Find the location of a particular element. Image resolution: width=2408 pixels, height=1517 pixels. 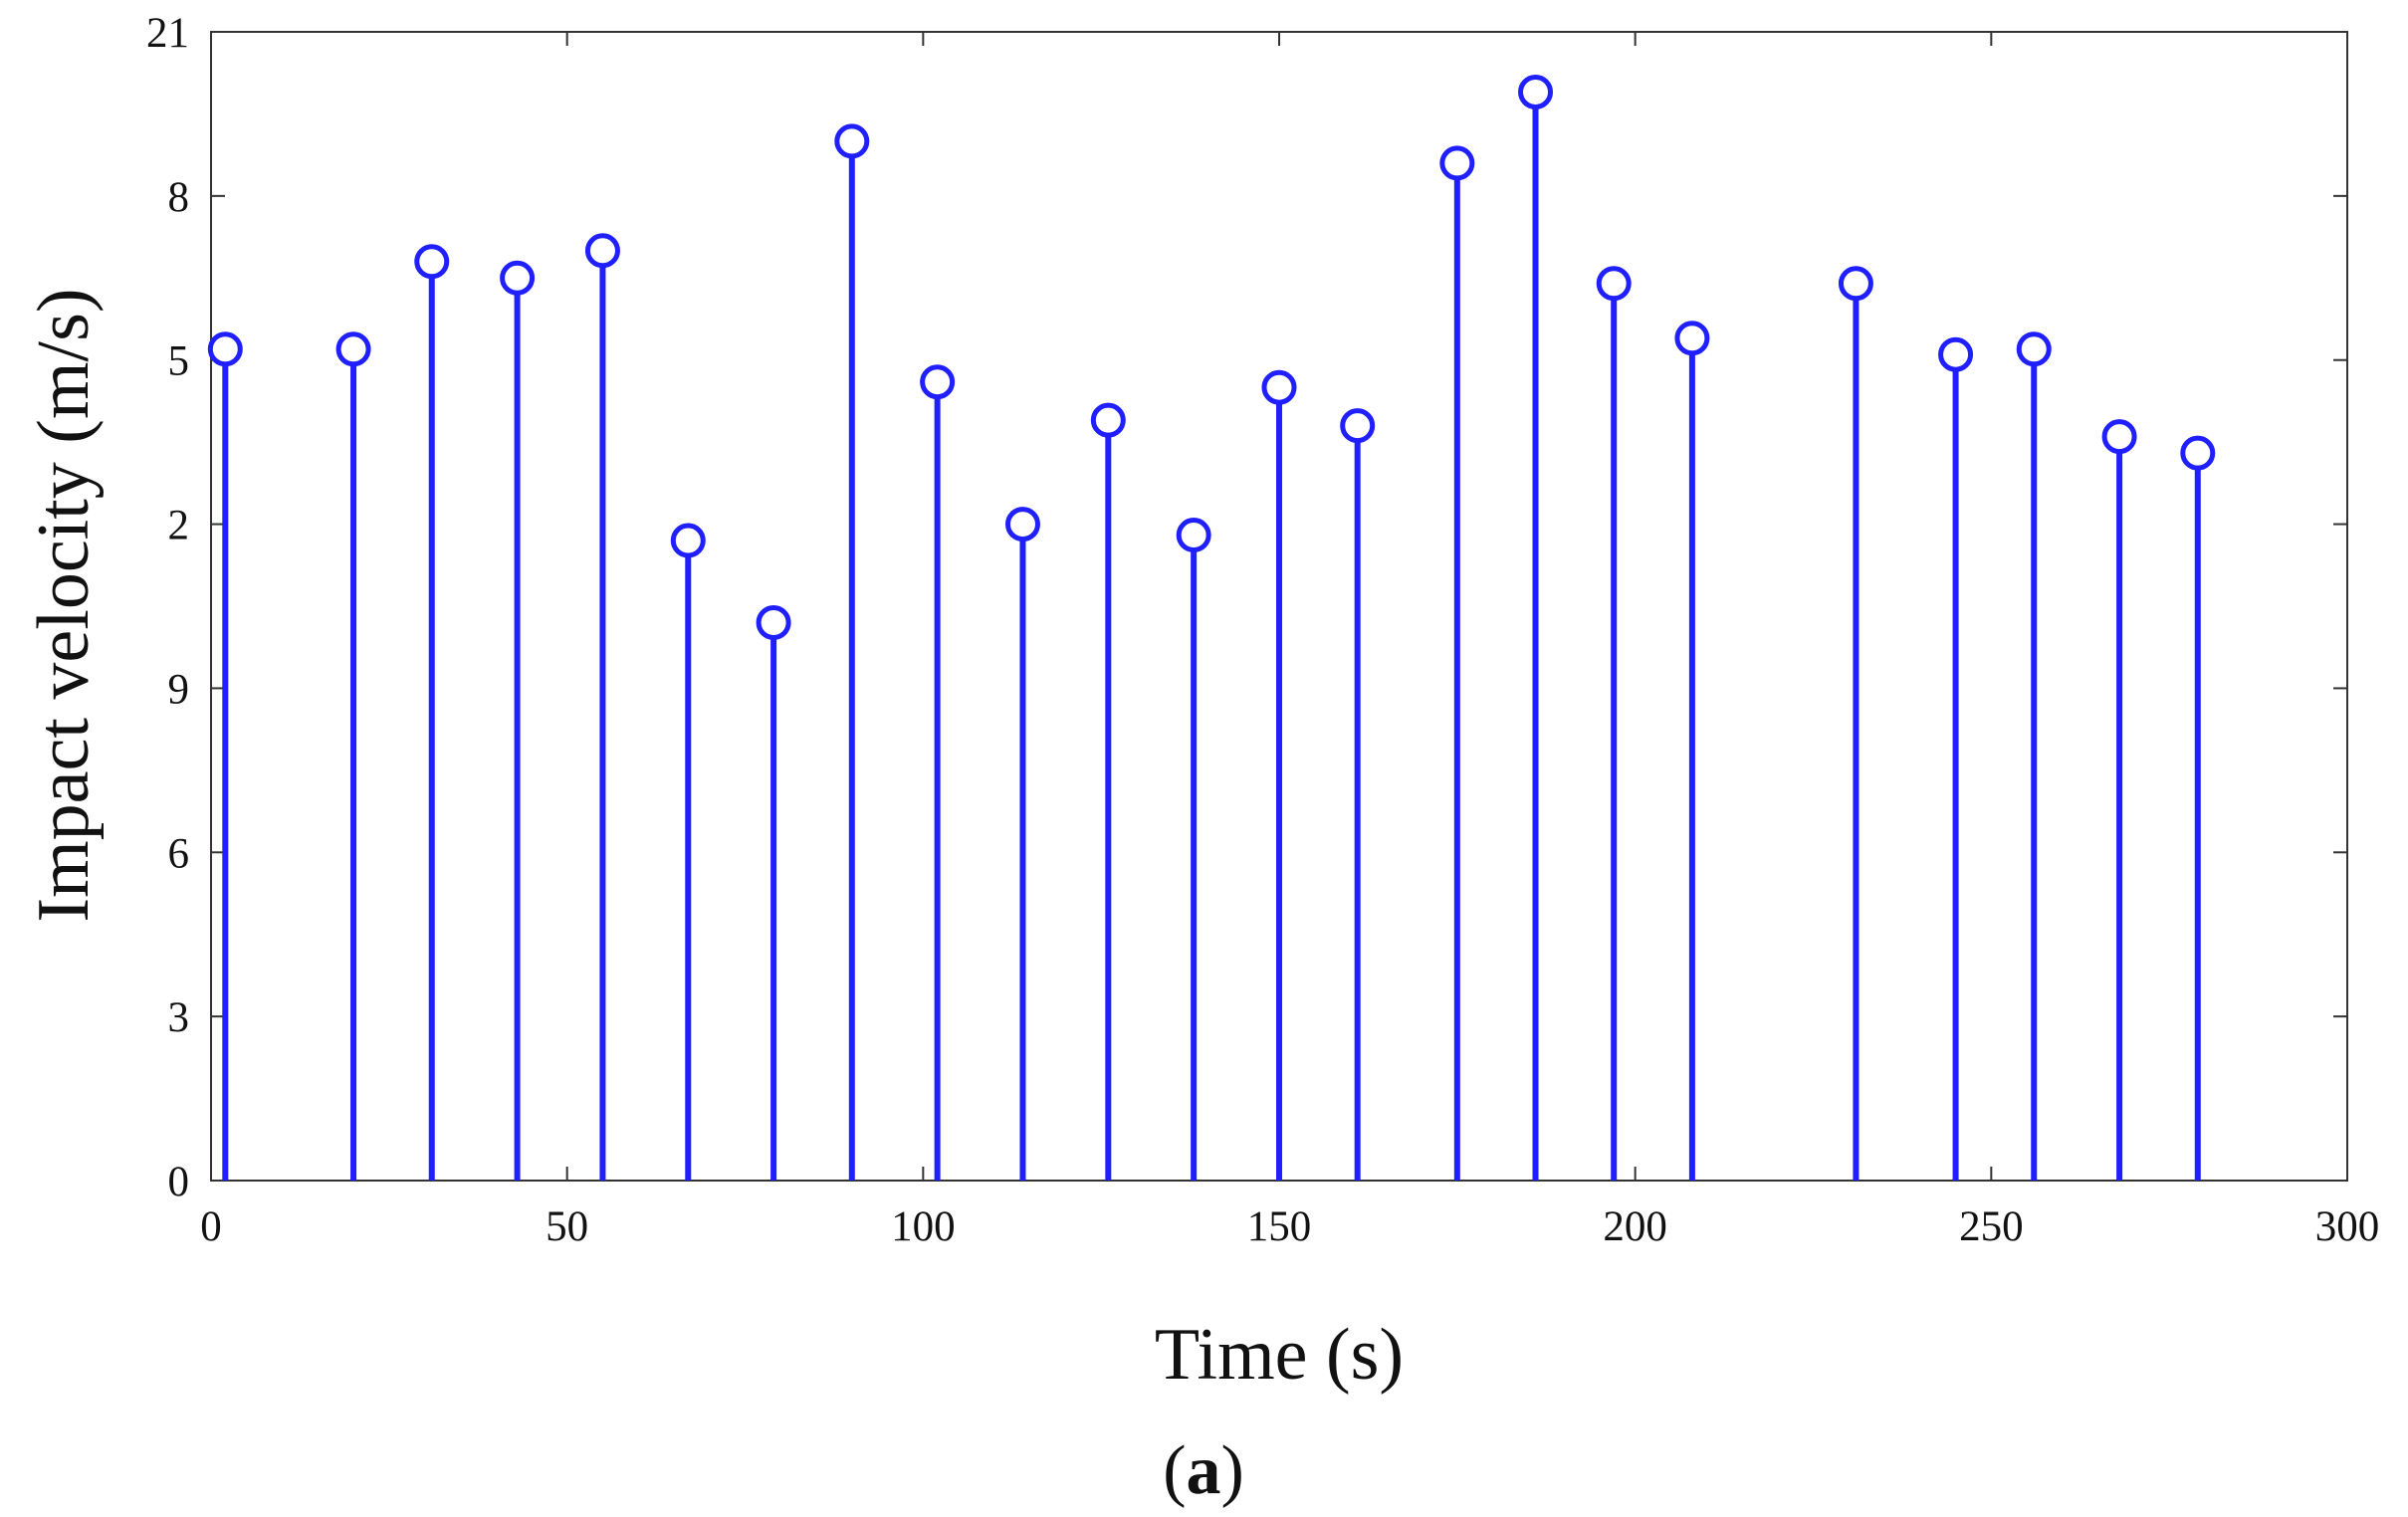

y-axis-title: Impact velocity (m/s) is located at coordinates (64, 605).